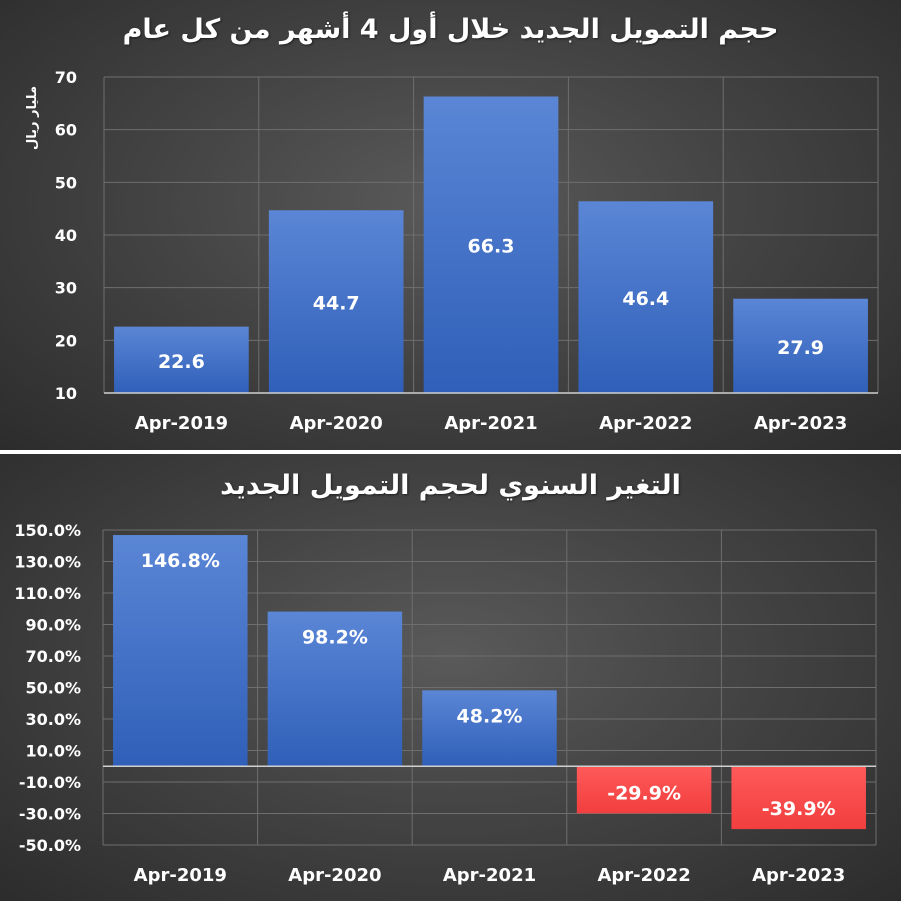 The width and height of the screenshot is (901, 901). What do you see at coordinates (47, 593) in the screenshot?
I see `y-tick-label: 110.0%` at bounding box center [47, 593].